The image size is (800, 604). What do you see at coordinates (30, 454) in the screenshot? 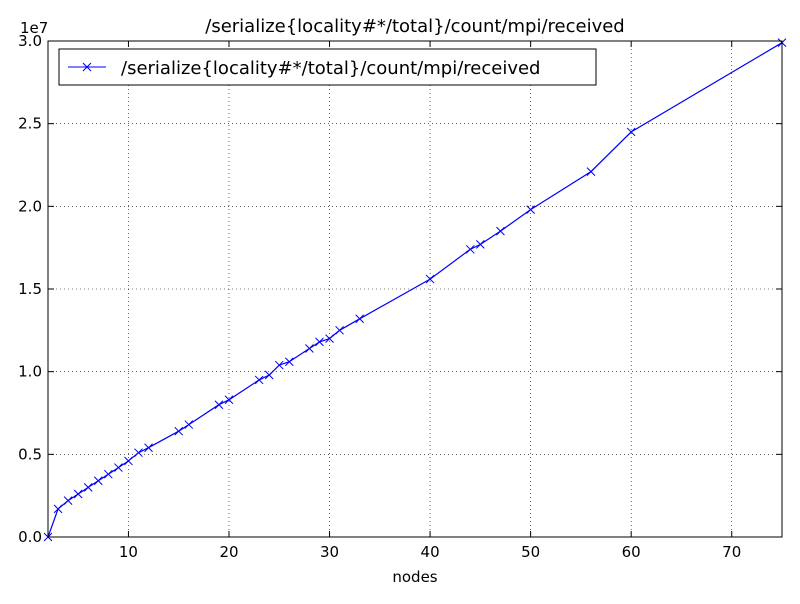
I see `y-tick-label: 0.5` at bounding box center [30, 454].